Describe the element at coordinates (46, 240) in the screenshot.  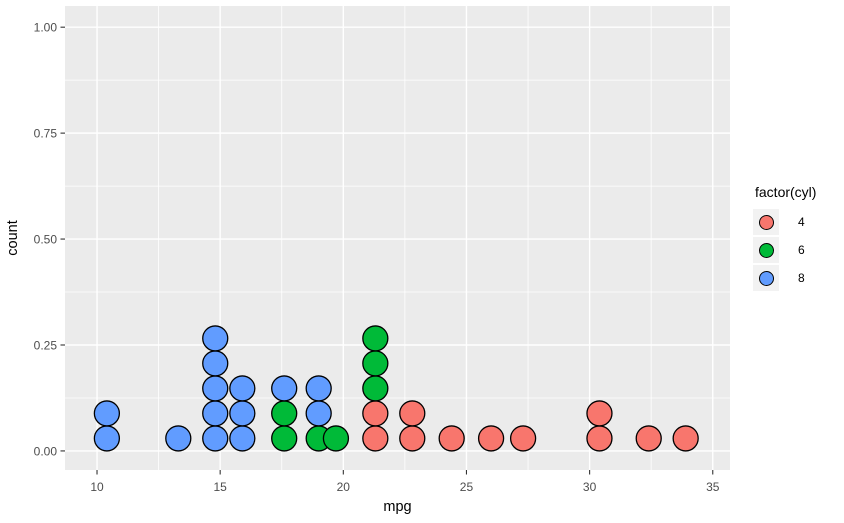
I see `y-tick-label: 0.50` at that location.